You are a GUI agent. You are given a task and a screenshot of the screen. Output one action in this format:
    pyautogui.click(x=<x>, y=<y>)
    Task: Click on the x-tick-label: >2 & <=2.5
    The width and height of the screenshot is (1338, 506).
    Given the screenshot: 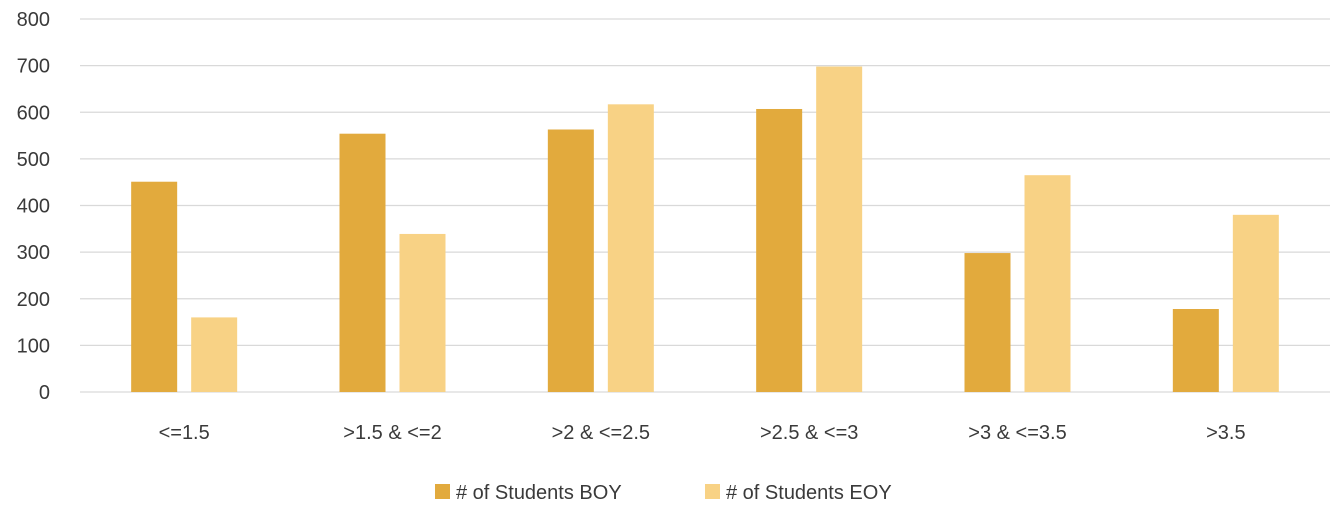 What is the action you would take?
    pyautogui.click(x=601, y=433)
    